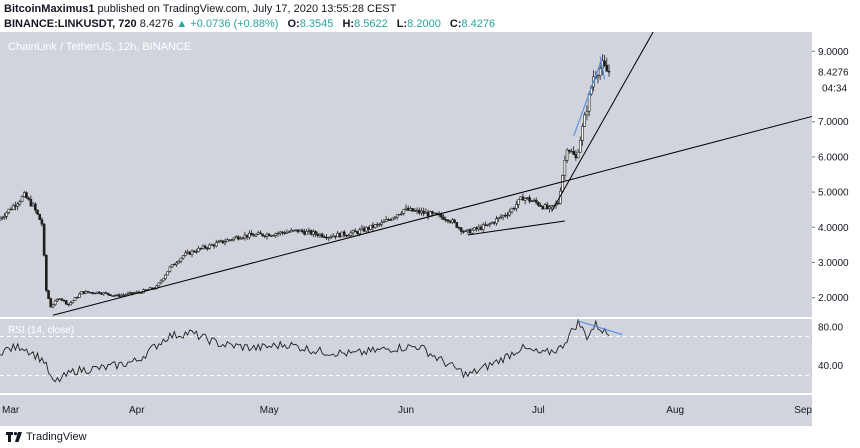 This screenshot has width=860, height=448. I want to click on time-axis, so click(406, 410).